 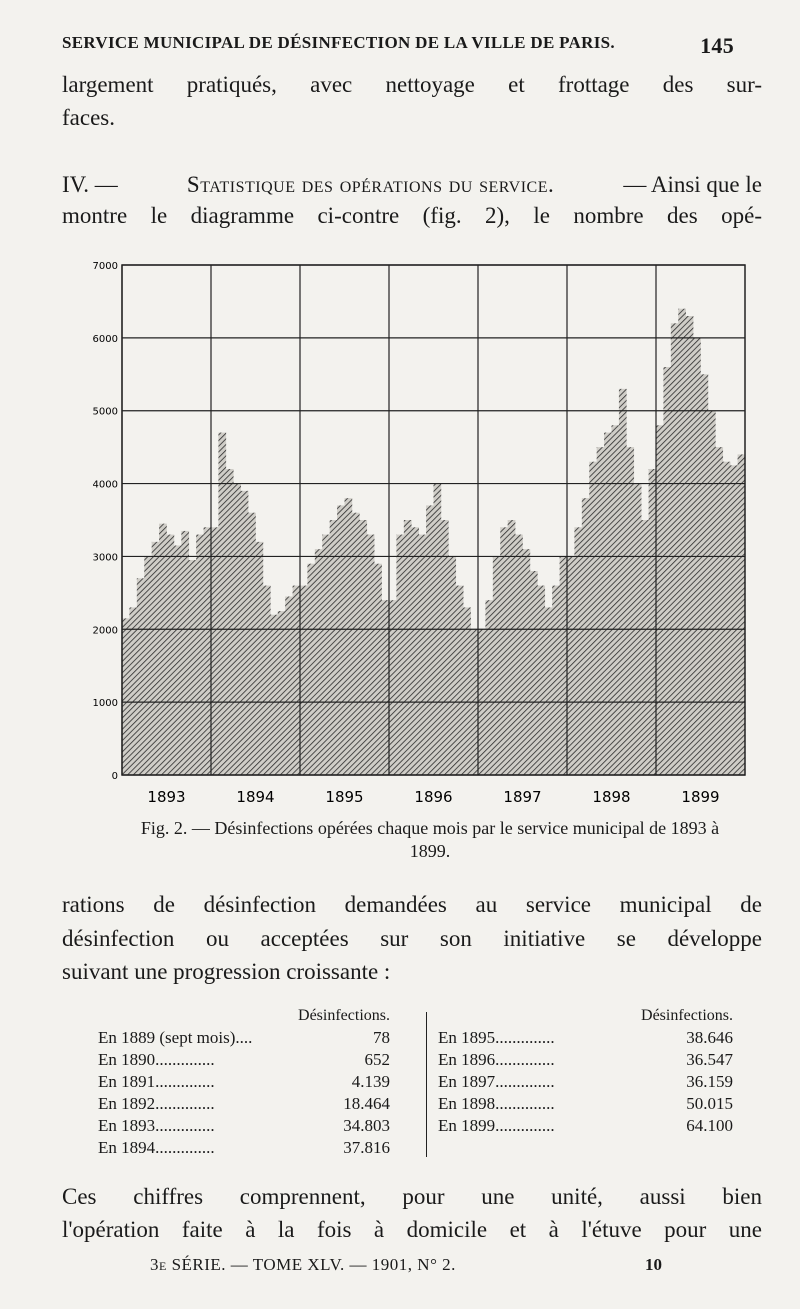 I want to click on x-tick-label: 1897, so click(x=522, y=797).